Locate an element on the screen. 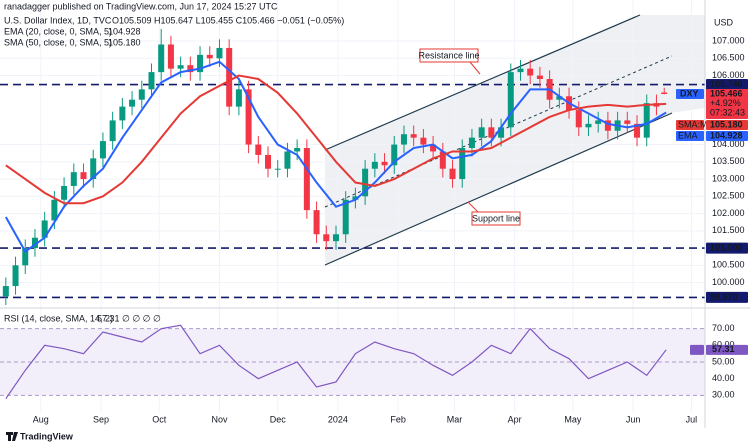  series-value-label: 105.180 is located at coordinates (726, 124).